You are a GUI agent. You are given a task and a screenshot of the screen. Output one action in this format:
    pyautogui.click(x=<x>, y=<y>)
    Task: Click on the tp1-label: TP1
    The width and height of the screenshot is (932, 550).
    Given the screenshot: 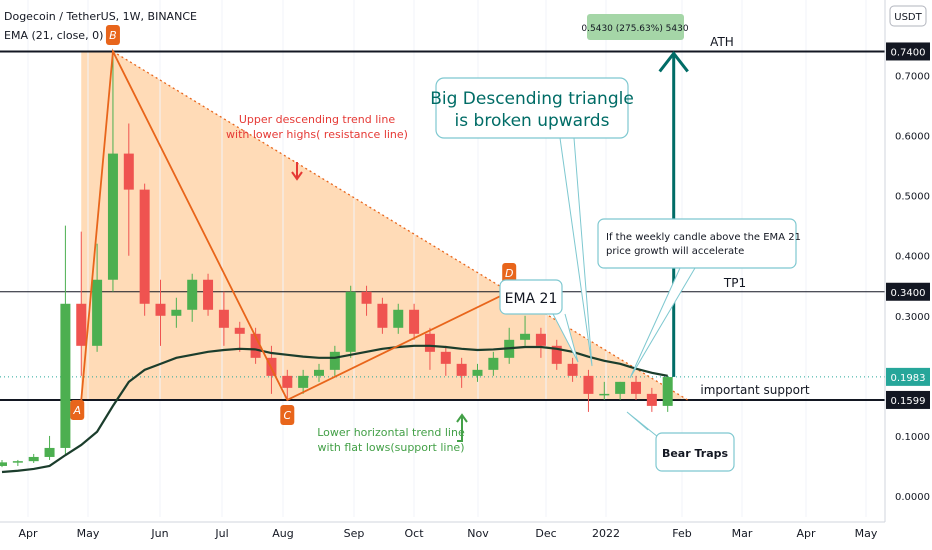 What is the action you would take?
    pyautogui.click(x=734, y=283)
    